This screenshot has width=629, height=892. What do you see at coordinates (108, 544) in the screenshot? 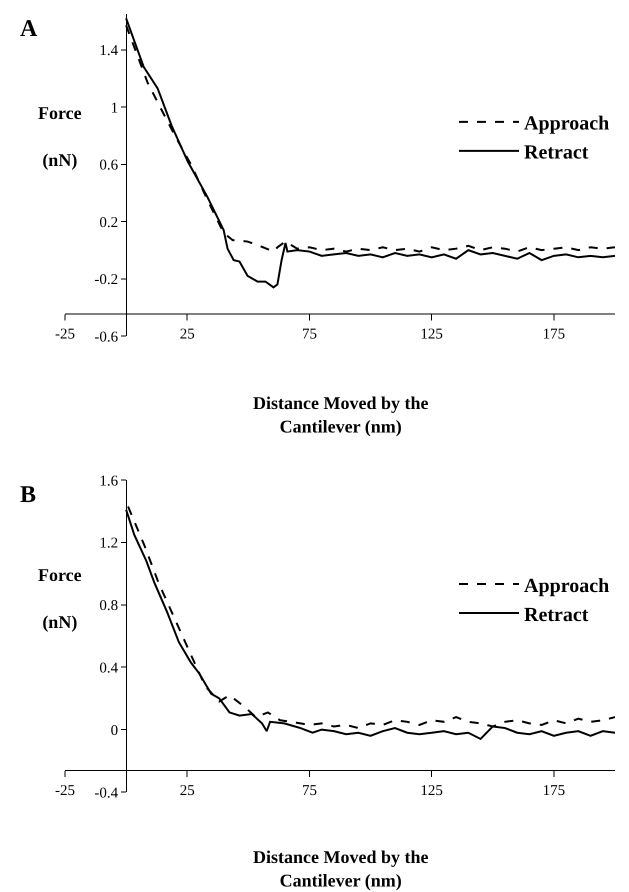
I see `y-tick-label: 1.2` at bounding box center [108, 544].